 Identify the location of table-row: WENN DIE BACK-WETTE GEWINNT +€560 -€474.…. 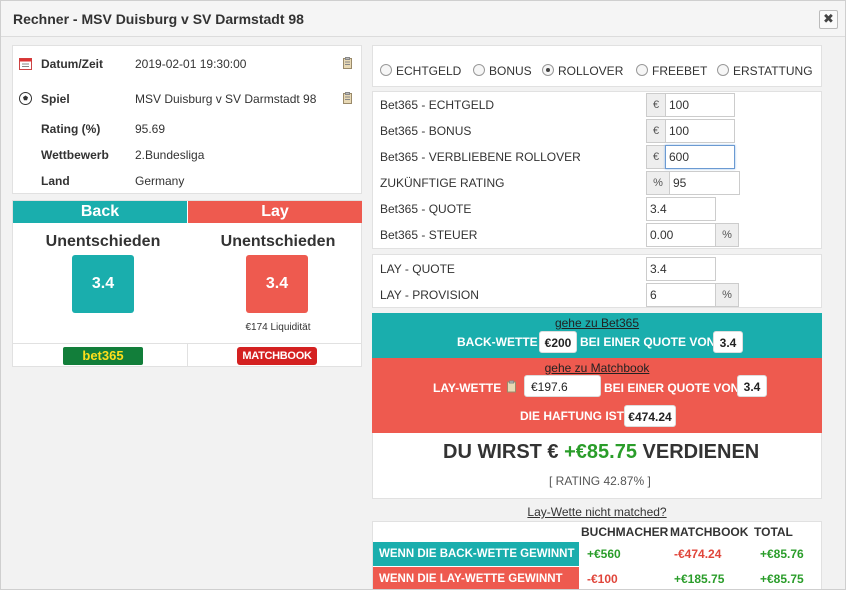
(597, 554).